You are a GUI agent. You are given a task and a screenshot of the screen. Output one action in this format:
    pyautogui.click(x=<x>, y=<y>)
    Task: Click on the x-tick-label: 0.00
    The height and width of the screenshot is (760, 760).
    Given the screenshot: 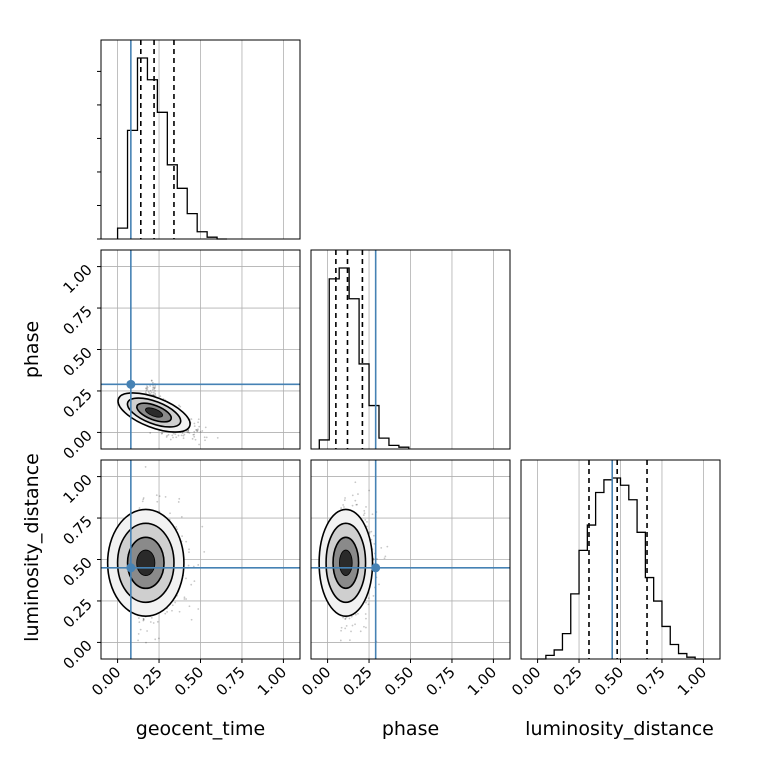 What is the action you would take?
    pyautogui.click(x=316, y=681)
    